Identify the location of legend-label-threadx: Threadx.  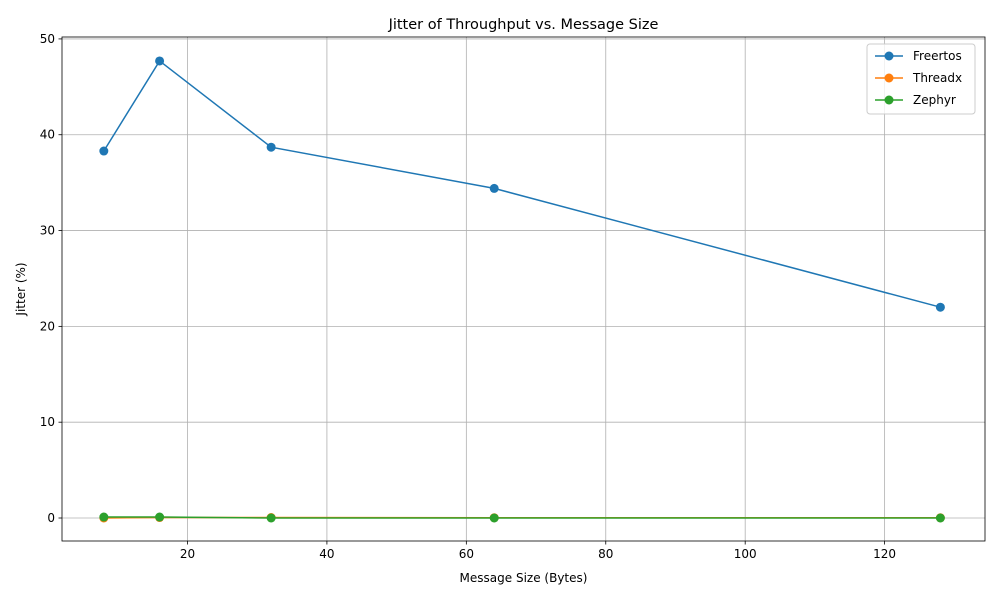
(937, 78).